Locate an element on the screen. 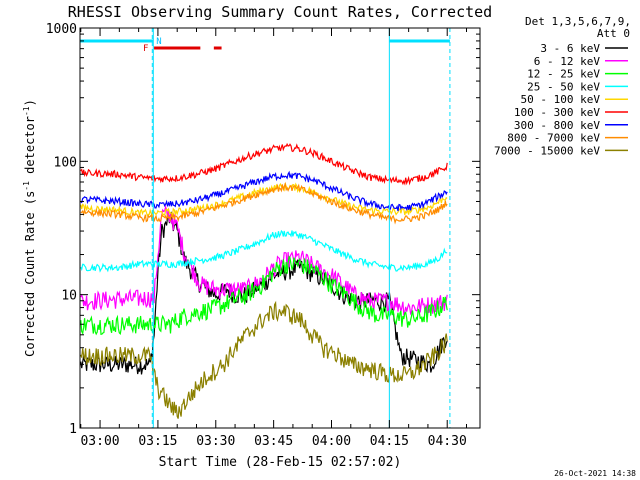  legend-label-3: 25 - 50 keV is located at coordinates (563, 86).